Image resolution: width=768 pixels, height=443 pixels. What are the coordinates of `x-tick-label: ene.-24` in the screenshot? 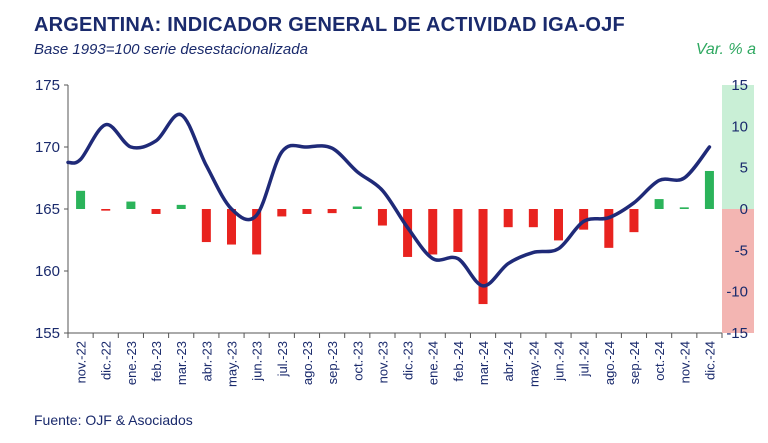 It's located at (433, 363).